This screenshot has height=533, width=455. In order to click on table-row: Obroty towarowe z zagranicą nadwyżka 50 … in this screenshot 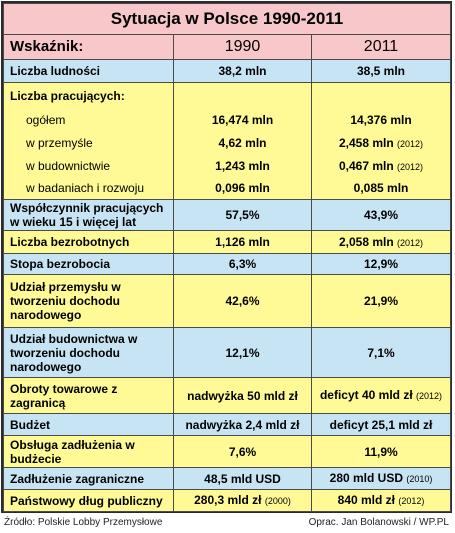, I will do `click(227, 395)`.